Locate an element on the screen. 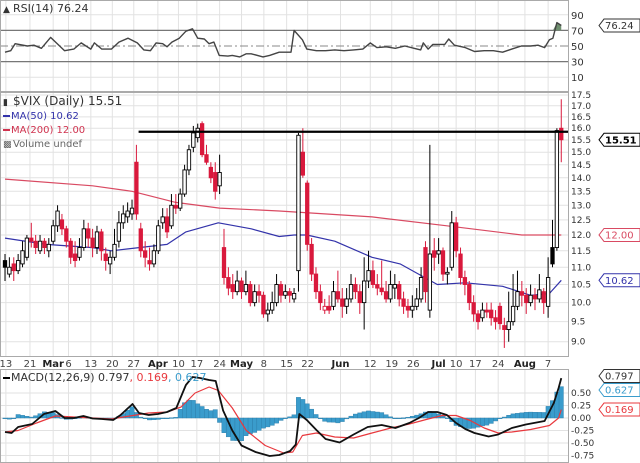  ma200-value-tag: 12.00 is located at coordinates (619, 234).